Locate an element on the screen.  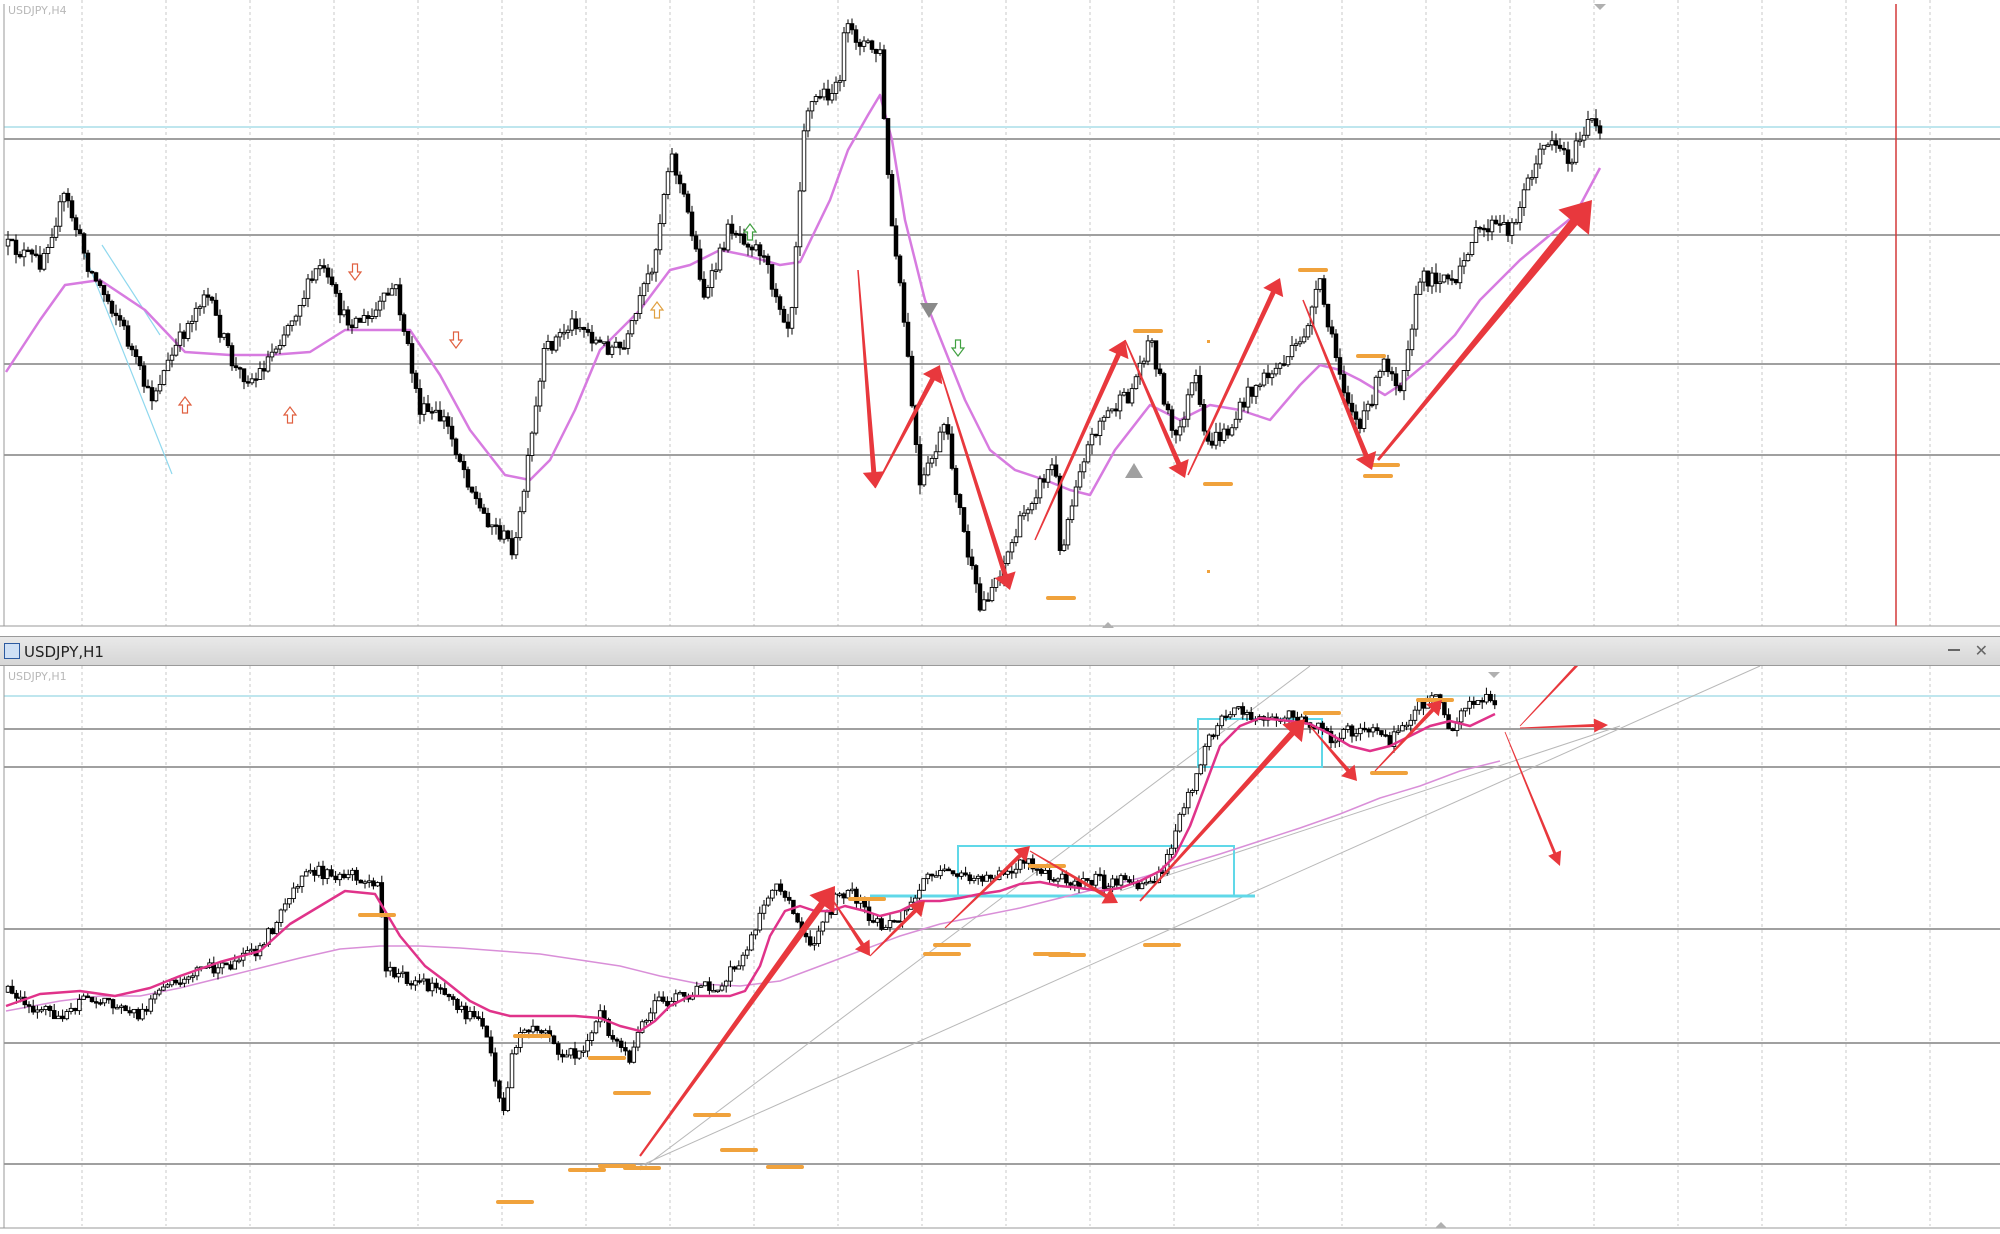
close-icon: ✕ is located at coordinates (1981, 650).